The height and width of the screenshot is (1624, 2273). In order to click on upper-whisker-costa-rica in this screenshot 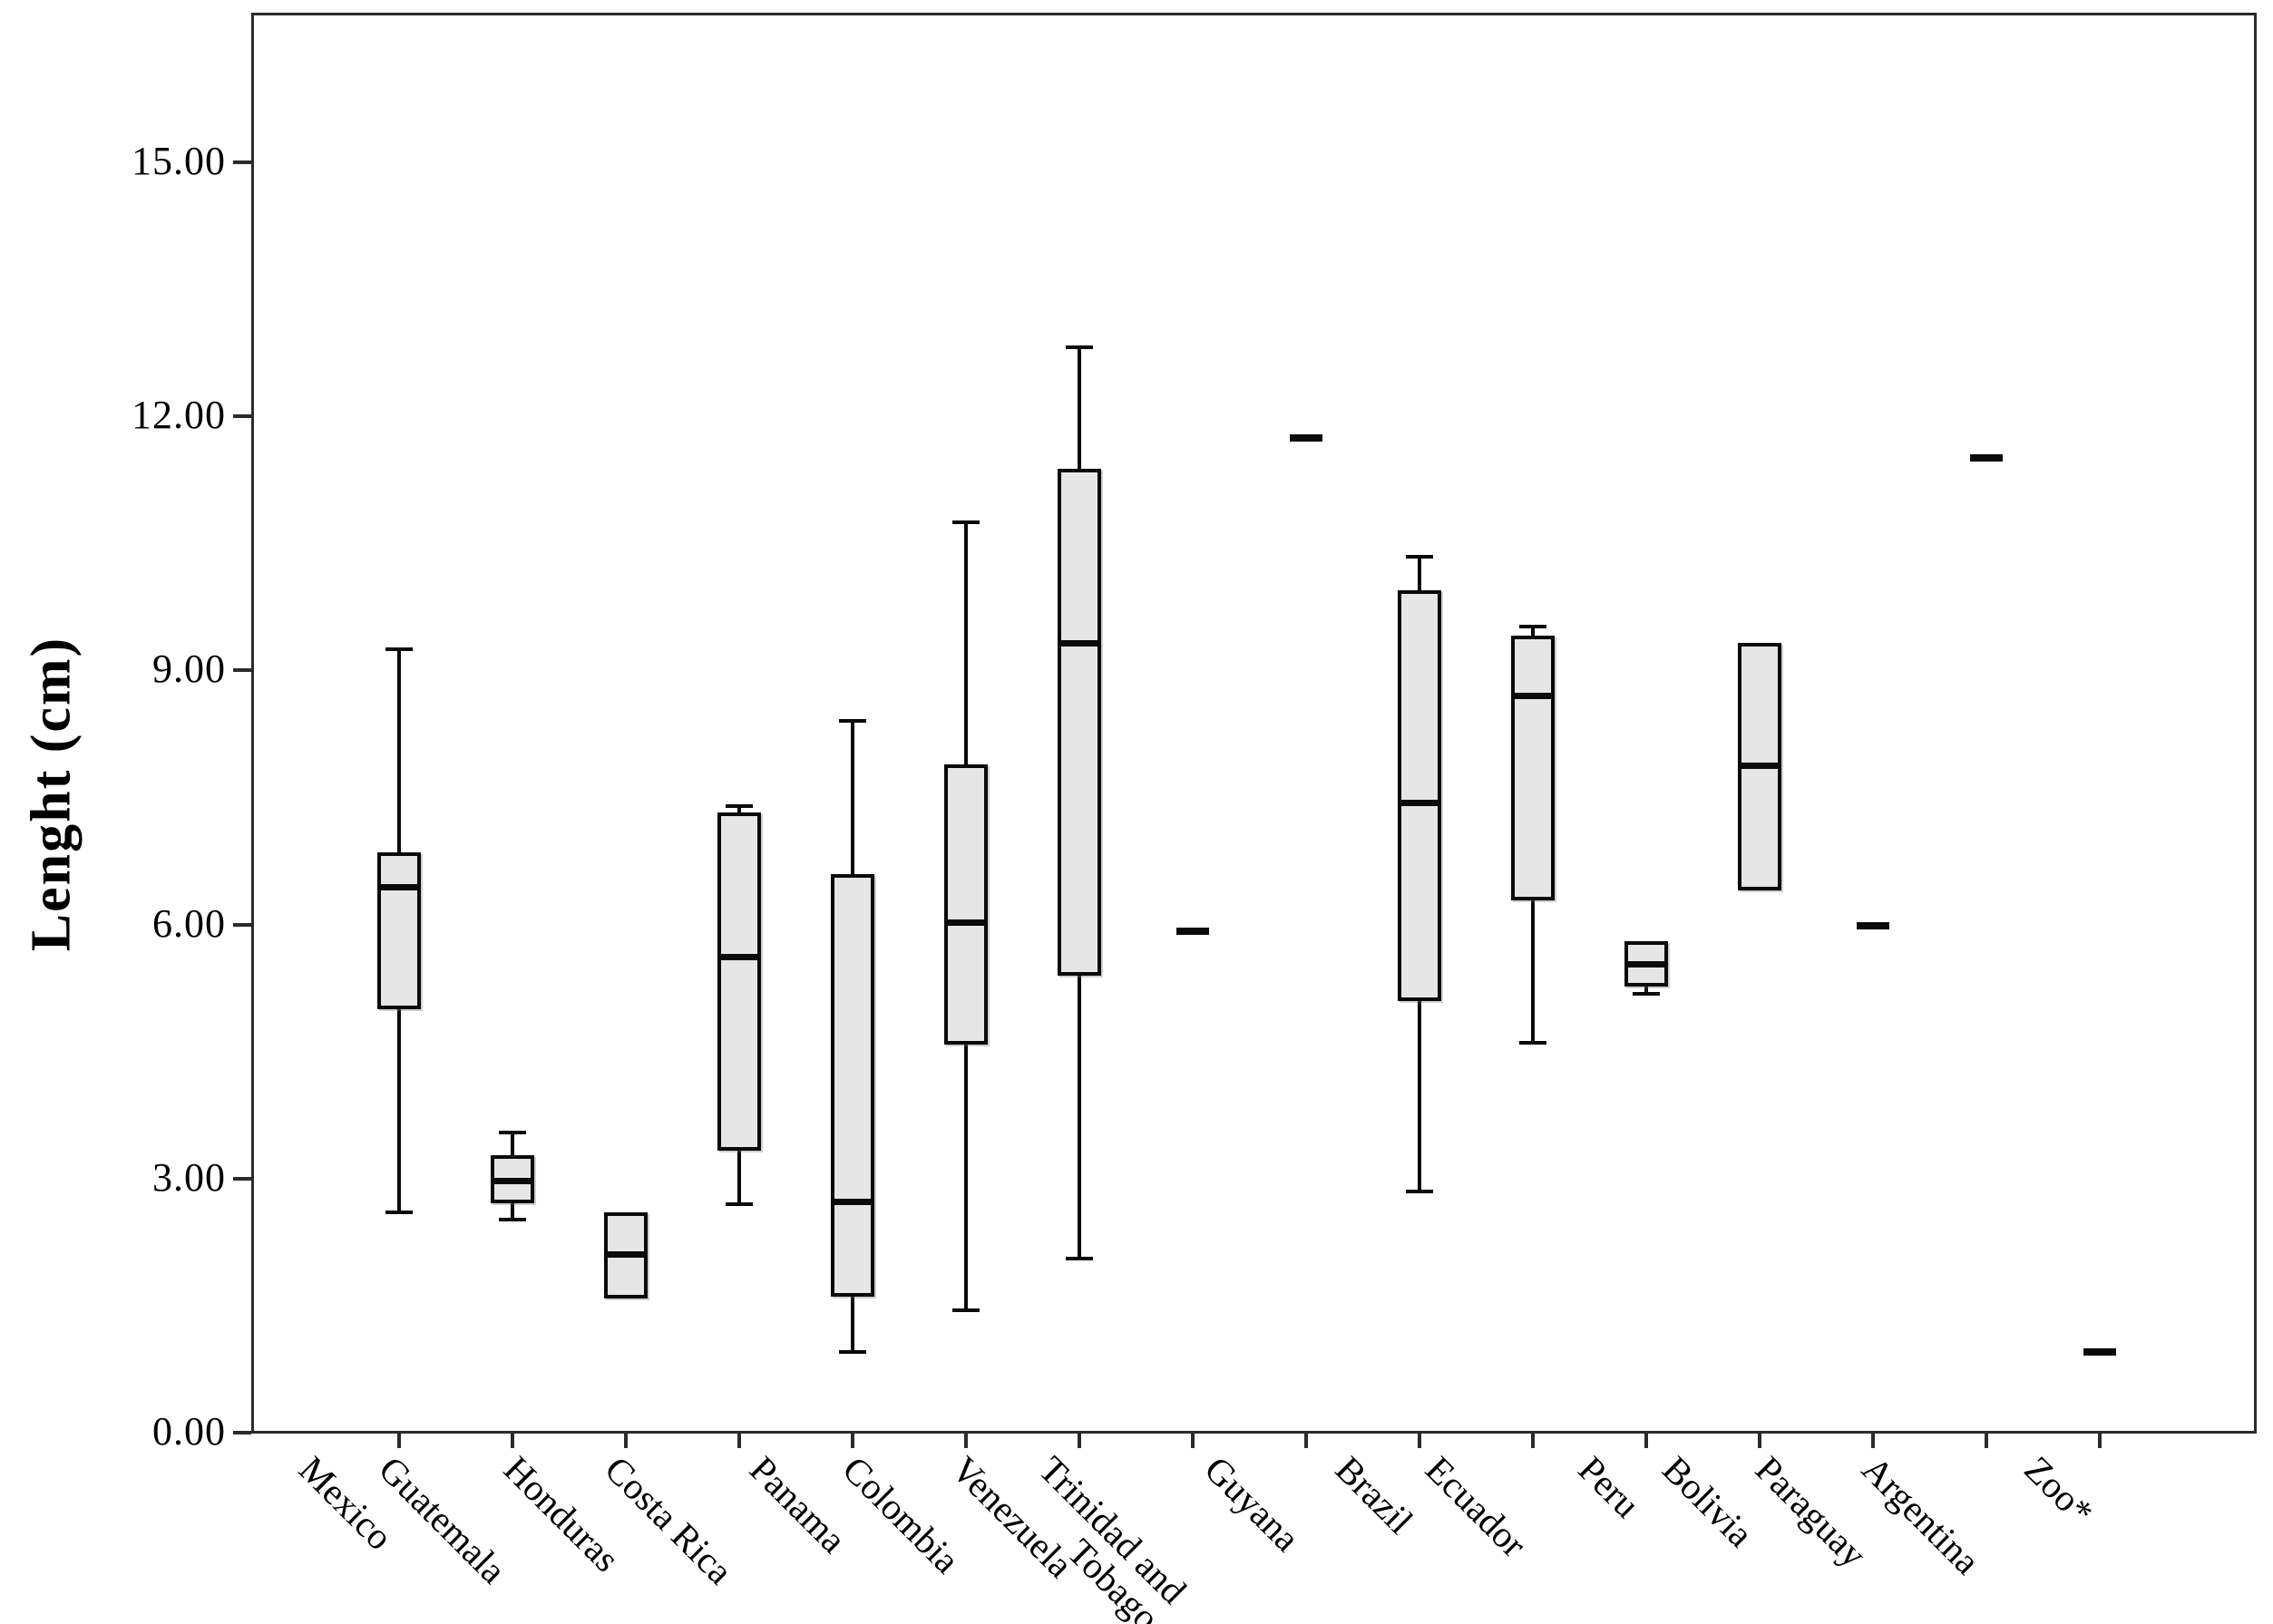, I will do `click(739, 809)`.